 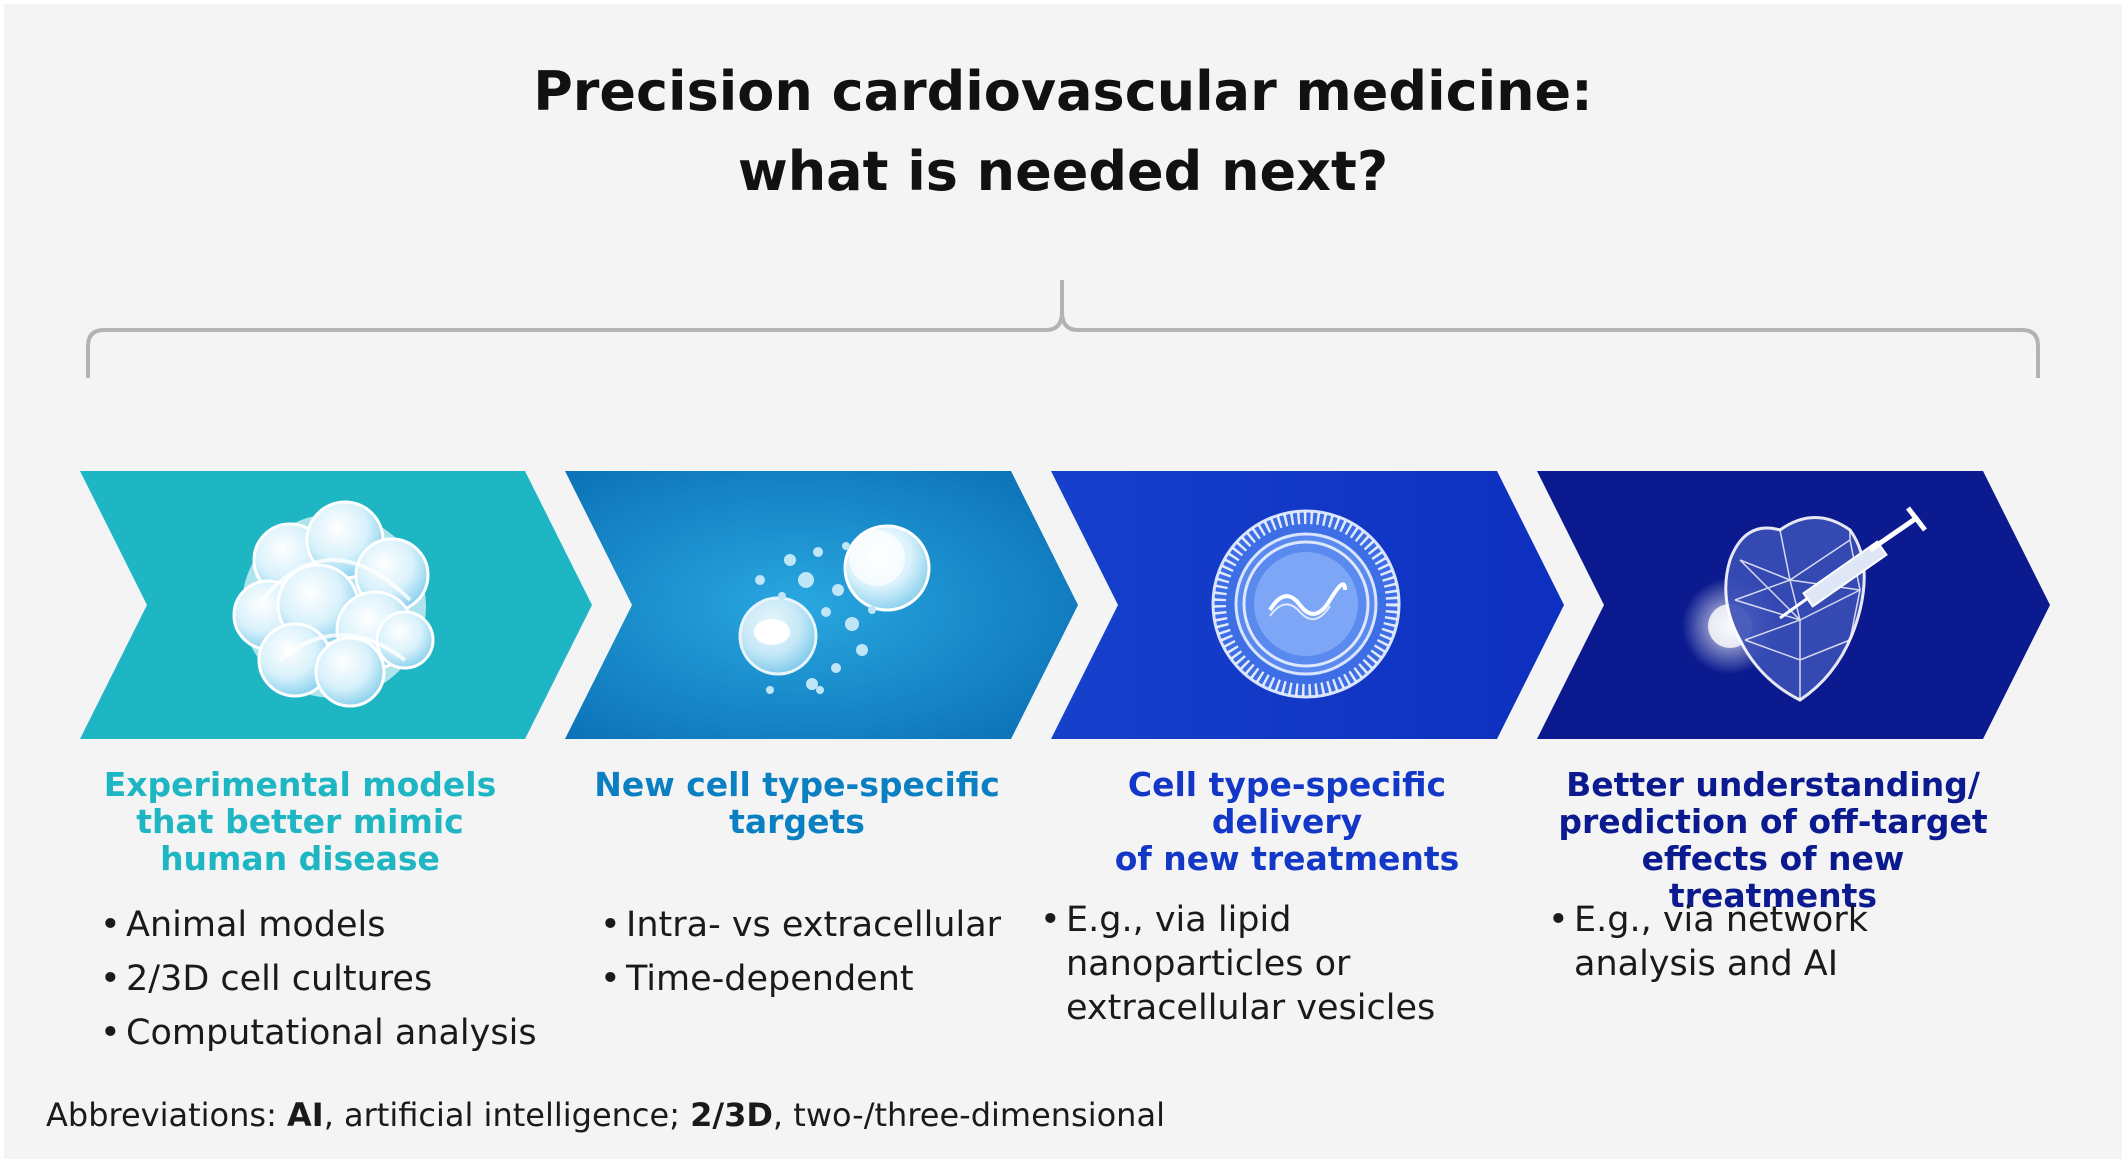 I want to click on step-2-bullets: Intra- vs extracellular Time-dependent, so click(x=820, y=952).